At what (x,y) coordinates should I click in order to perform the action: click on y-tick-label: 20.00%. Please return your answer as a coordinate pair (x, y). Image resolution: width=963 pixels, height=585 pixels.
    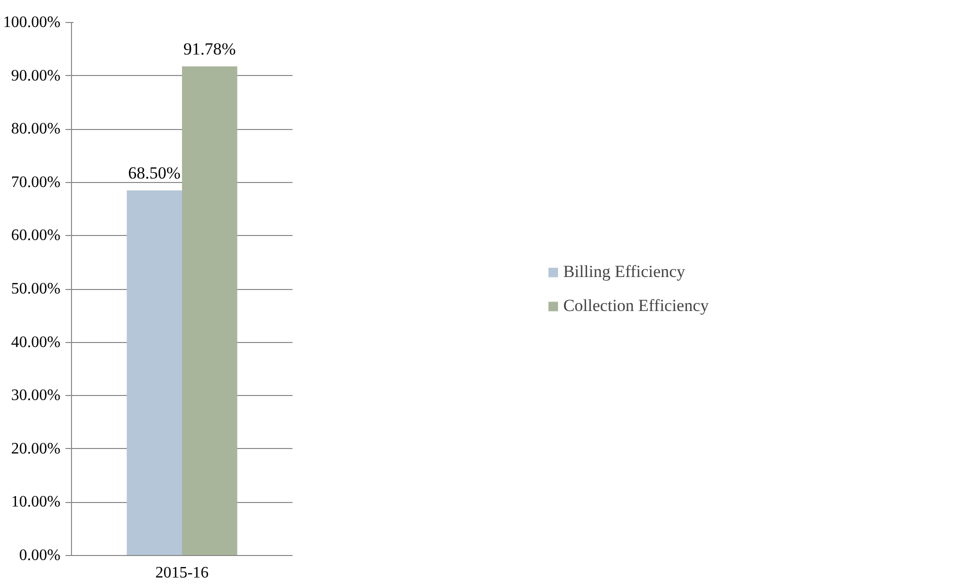
    Looking at the image, I should click on (35, 449).